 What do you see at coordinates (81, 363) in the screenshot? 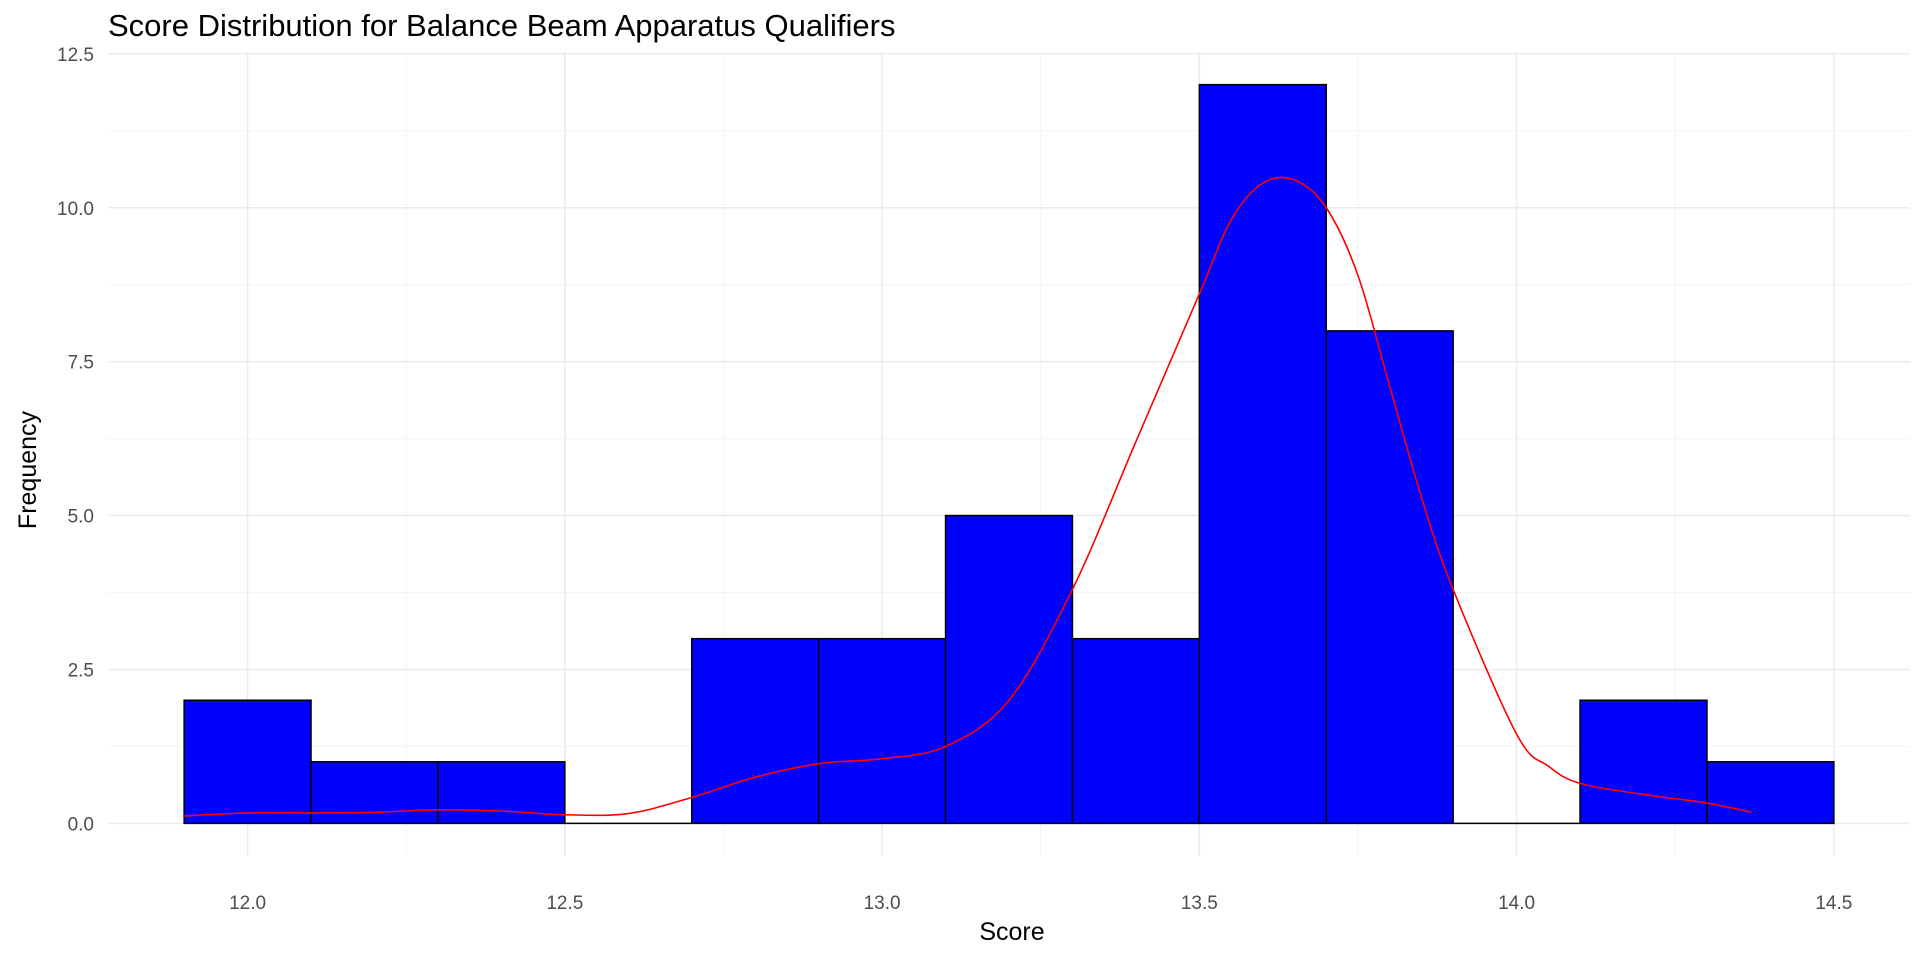
I see `y-tick-label: 7.5` at bounding box center [81, 363].